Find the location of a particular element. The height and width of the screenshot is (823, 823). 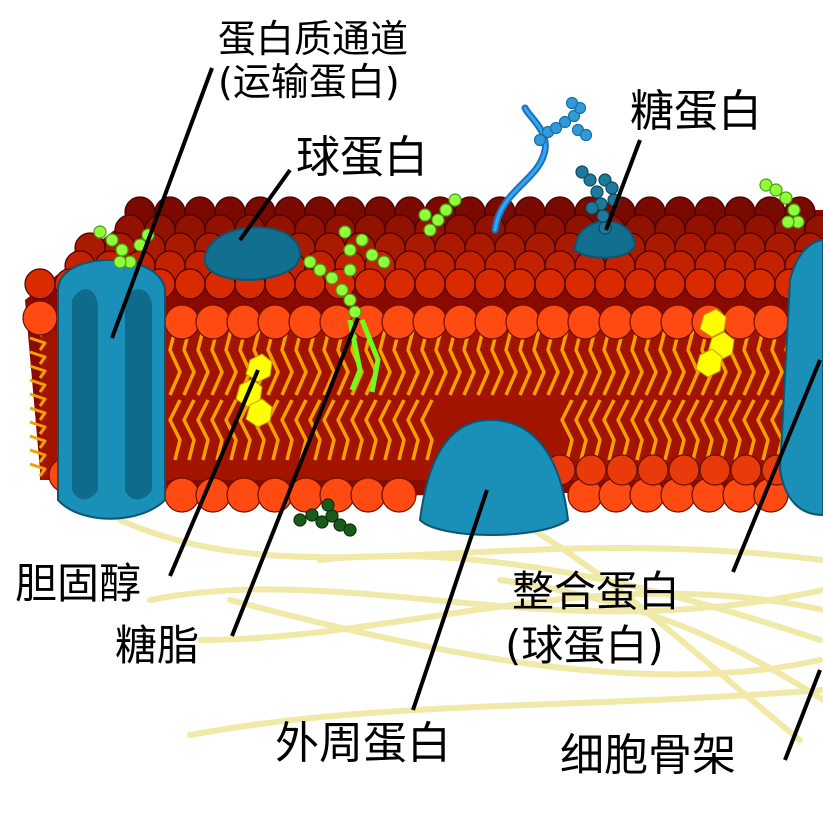

cholesterol-molecules is located at coordinates (485, 368).